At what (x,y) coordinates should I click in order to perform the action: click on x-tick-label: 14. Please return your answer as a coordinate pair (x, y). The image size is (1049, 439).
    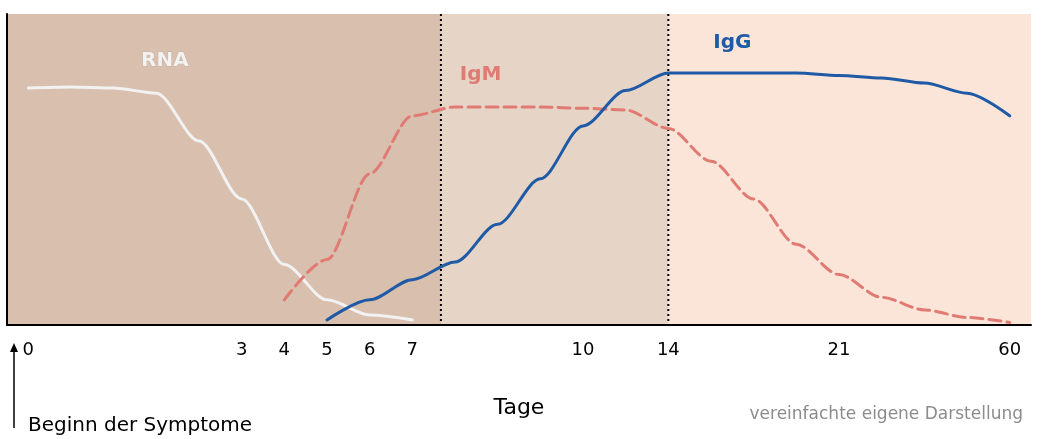
    Looking at the image, I should click on (668, 348).